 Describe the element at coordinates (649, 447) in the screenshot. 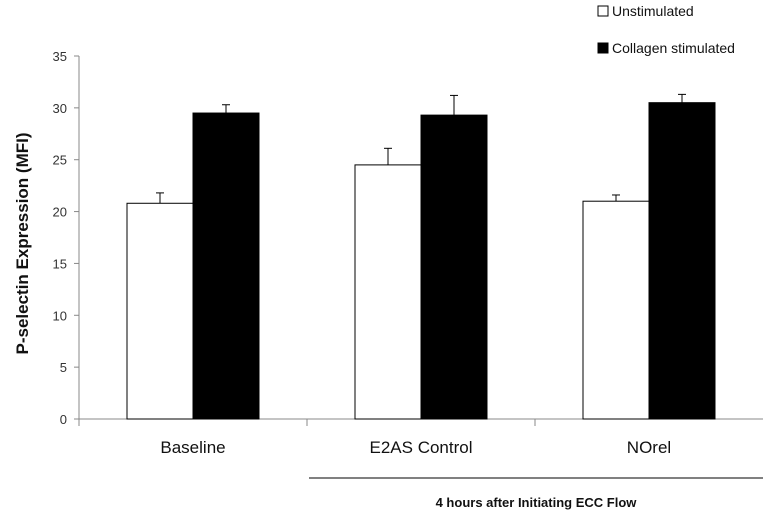

I see `x-category-label: NOrel` at that location.